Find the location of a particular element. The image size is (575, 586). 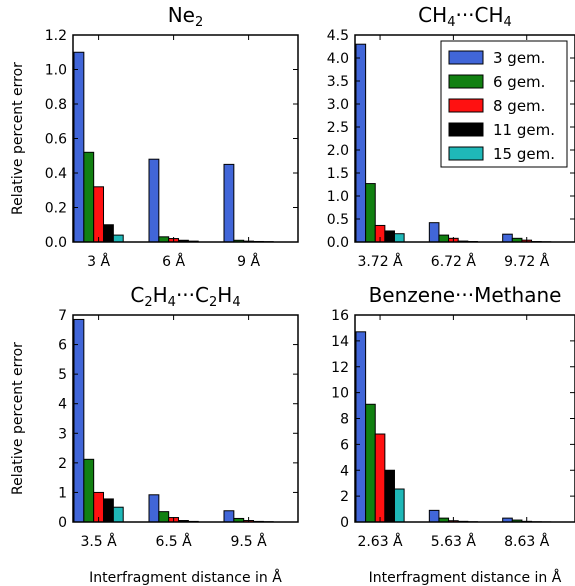

y-tick-label: 1.2 is located at coordinates (56, 36).